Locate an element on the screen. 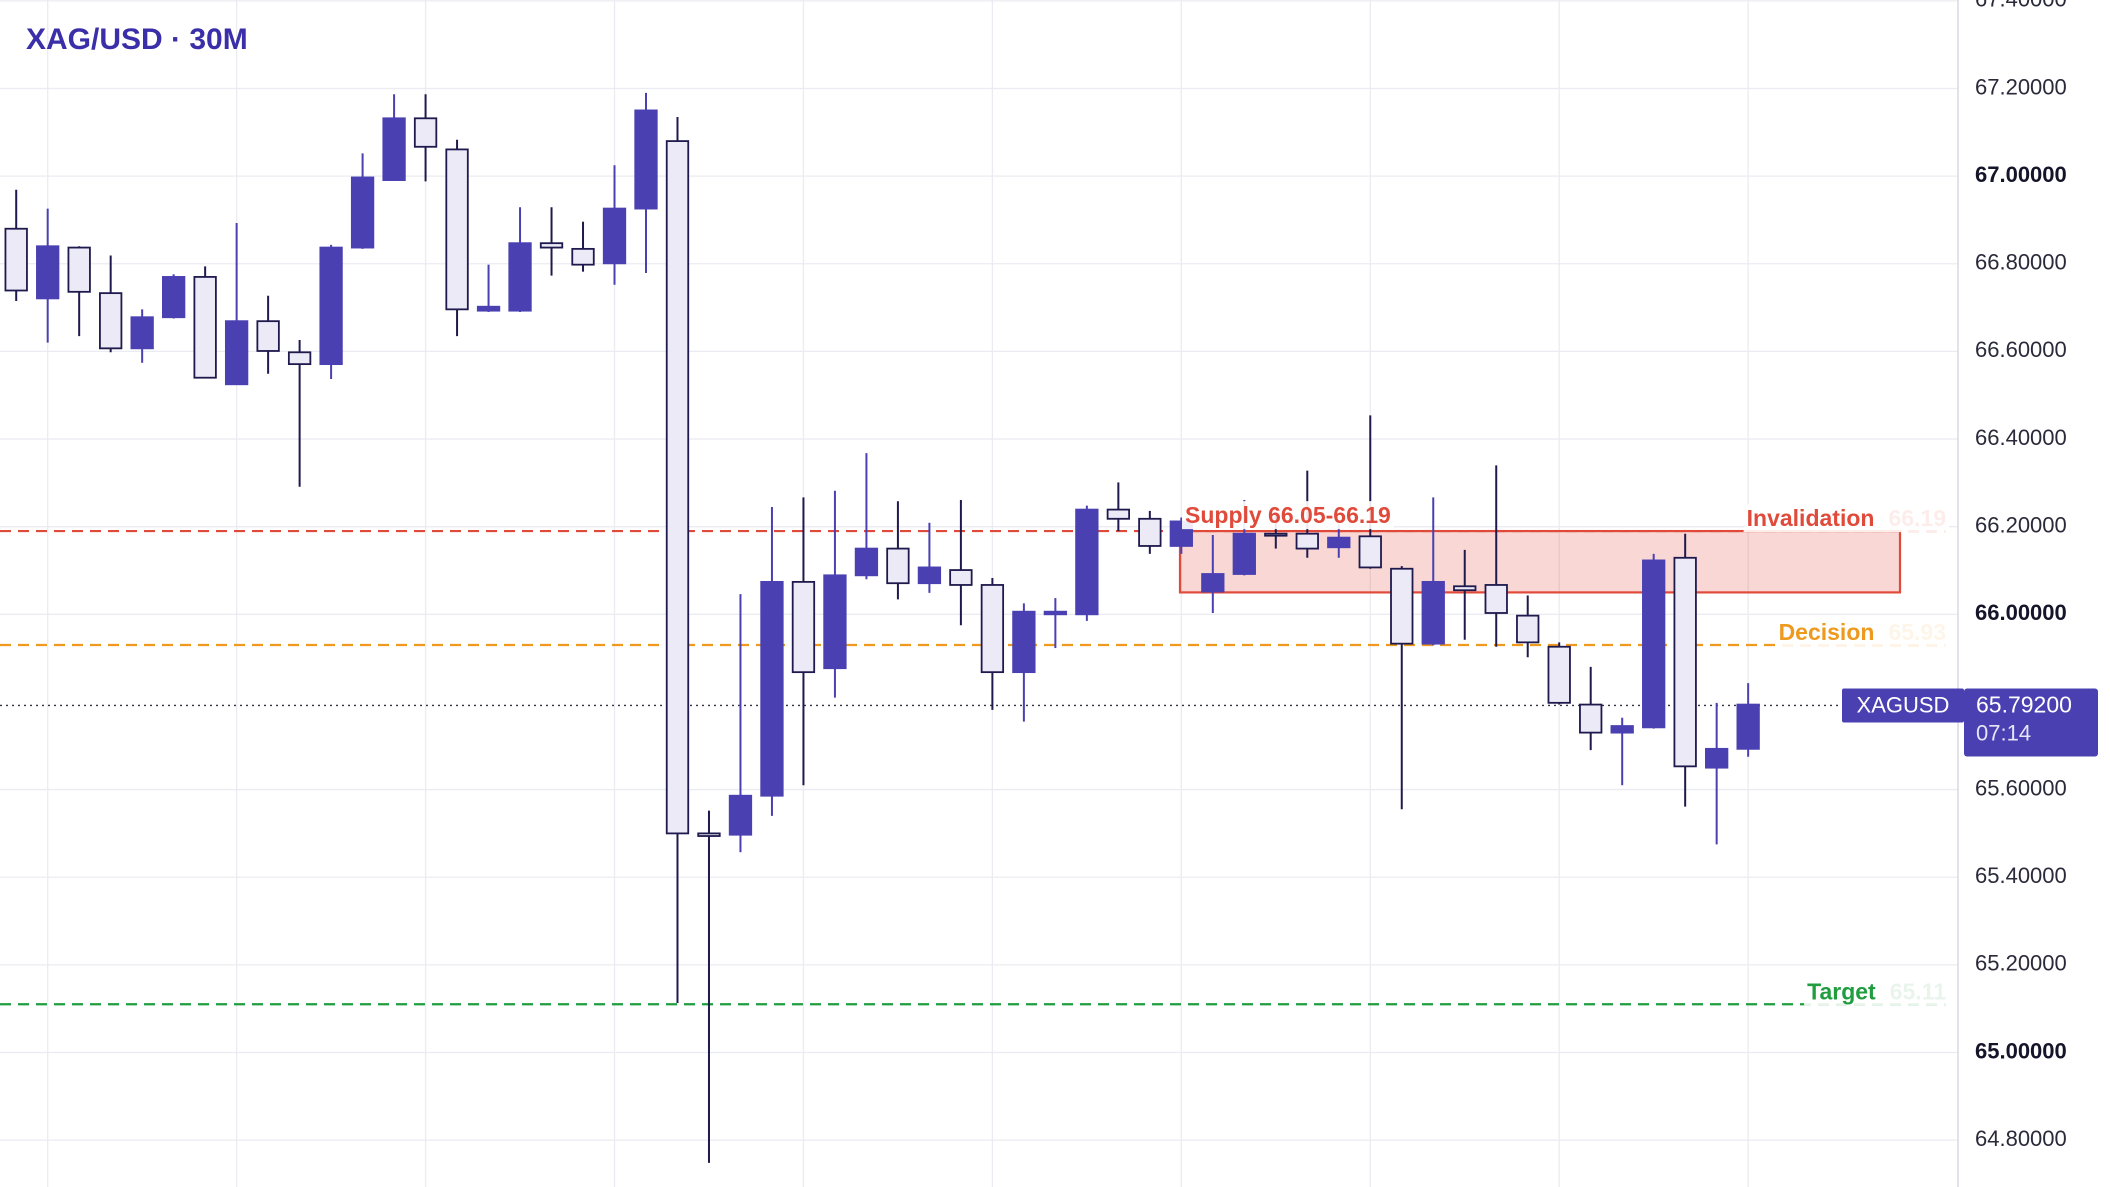  y-tick-label: 65.20000 is located at coordinates (2021, 963).